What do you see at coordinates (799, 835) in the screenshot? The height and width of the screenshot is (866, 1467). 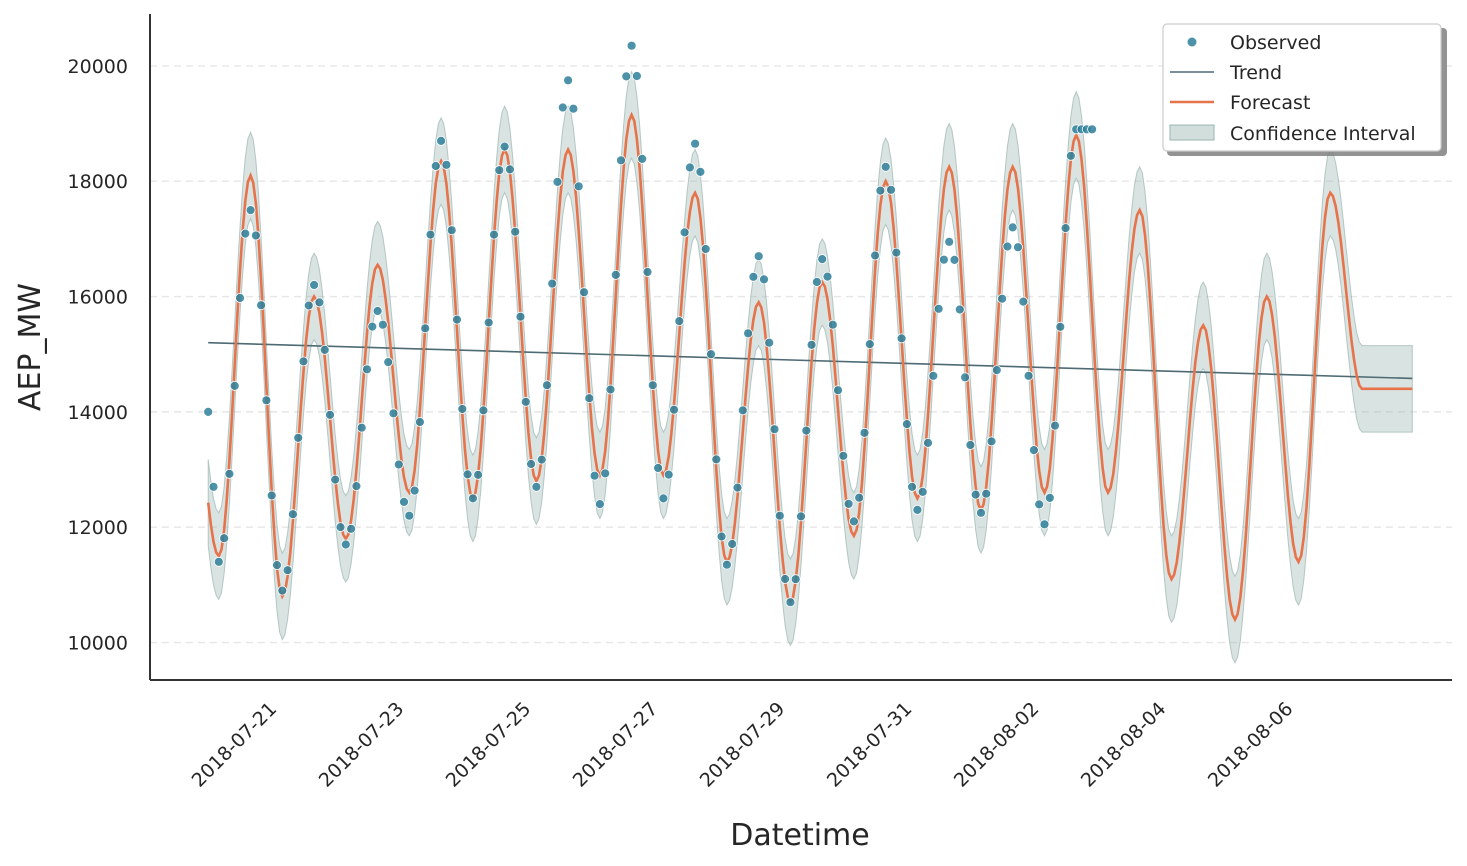 I see `x-axis-title: Datetime` at bounding box center [799, 835].